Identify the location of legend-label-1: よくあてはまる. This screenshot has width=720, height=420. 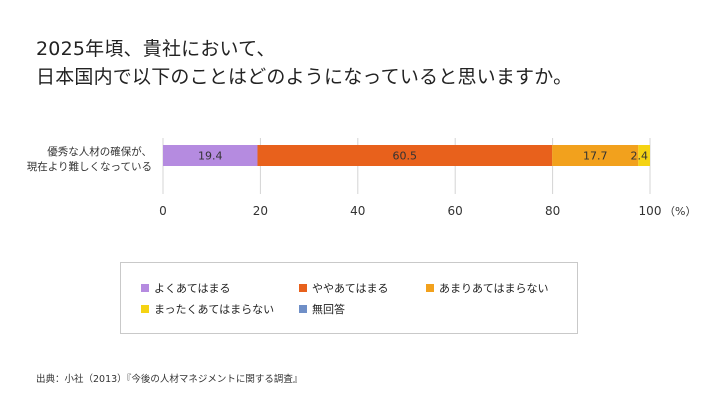
(192, 288).